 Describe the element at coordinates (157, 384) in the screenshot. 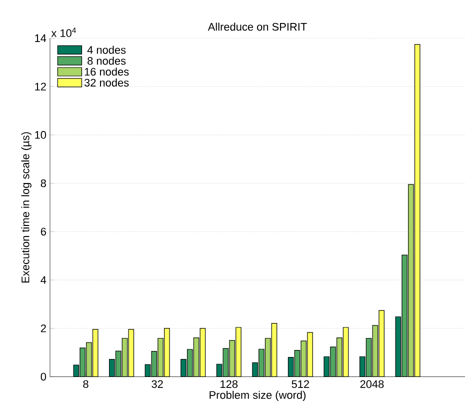

I see `x-tick-label: 32` at that location.